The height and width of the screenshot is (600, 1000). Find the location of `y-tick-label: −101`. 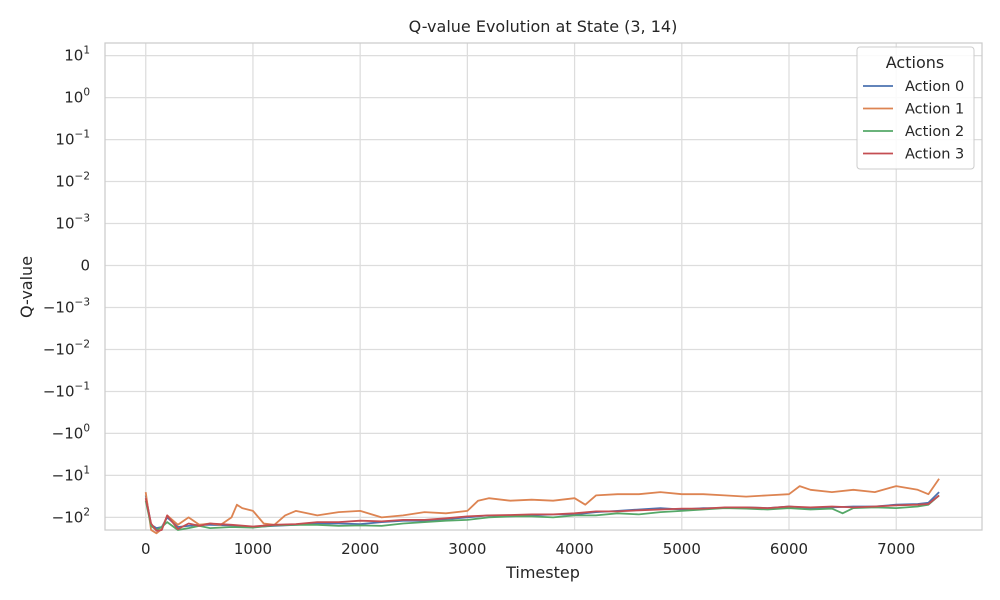

y-tick-label: −101 is located at coordinates (71, 474).